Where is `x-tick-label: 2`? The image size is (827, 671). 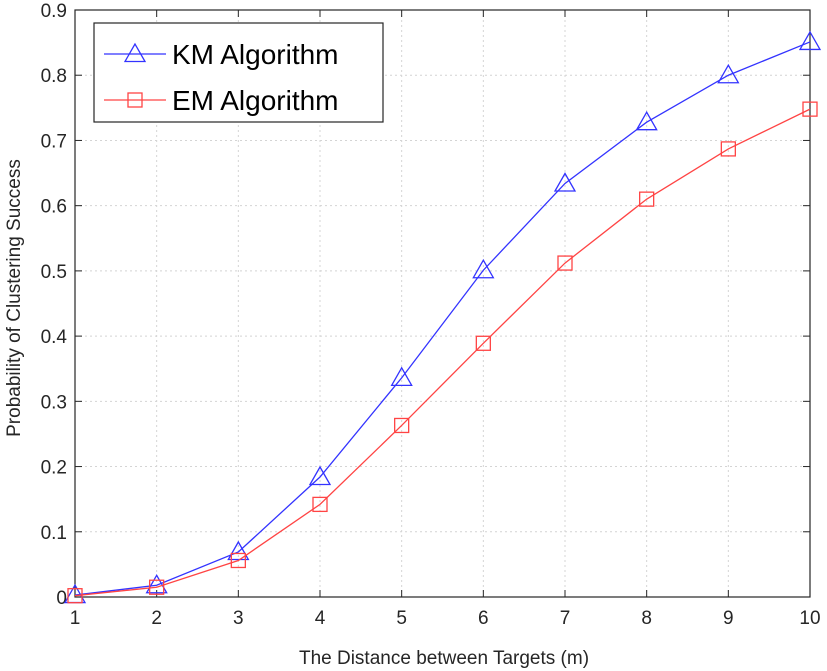 x-tick-label: 2 is located at coordinates (156, 618).